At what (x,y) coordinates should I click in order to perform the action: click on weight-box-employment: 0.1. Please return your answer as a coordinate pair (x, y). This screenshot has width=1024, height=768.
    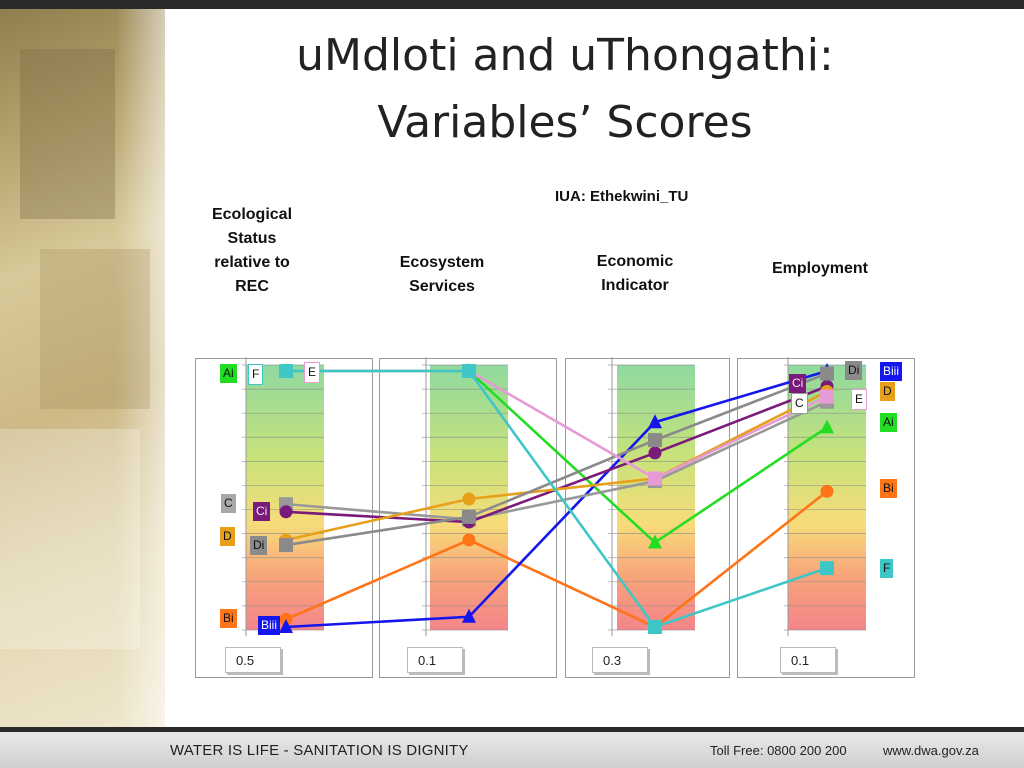
    Looking at the image, I should click on (808, 660).